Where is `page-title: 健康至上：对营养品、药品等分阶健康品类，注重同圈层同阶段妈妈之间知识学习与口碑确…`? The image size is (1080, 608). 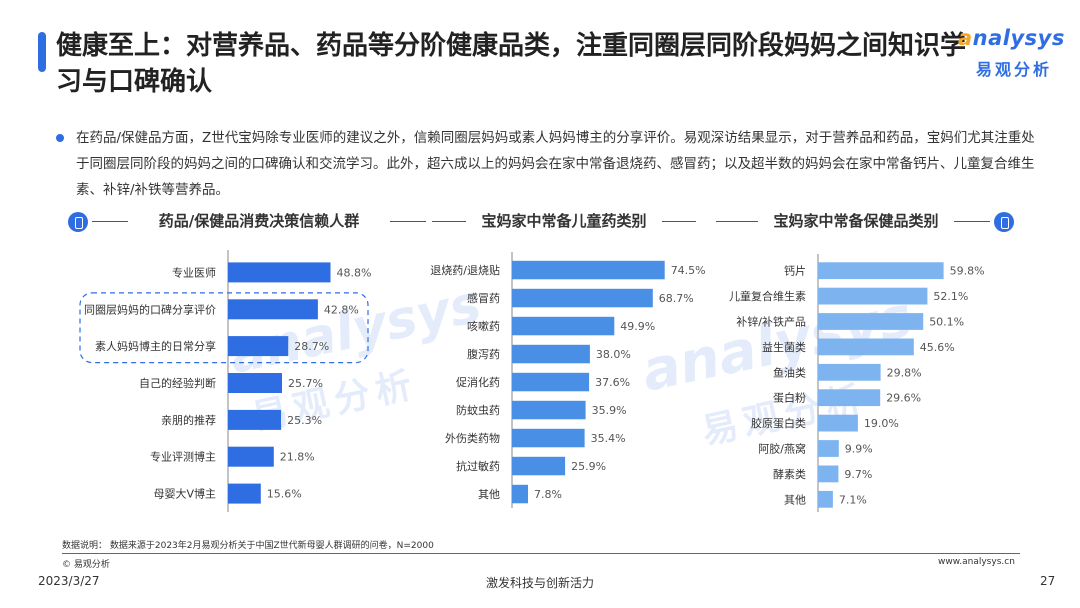 page-title: 健康至上：对营养品、药品等分阶健康品类，注重同圈层同阶段妈妈之间知识学习与口碑确… is located at coordinates (511, 64).